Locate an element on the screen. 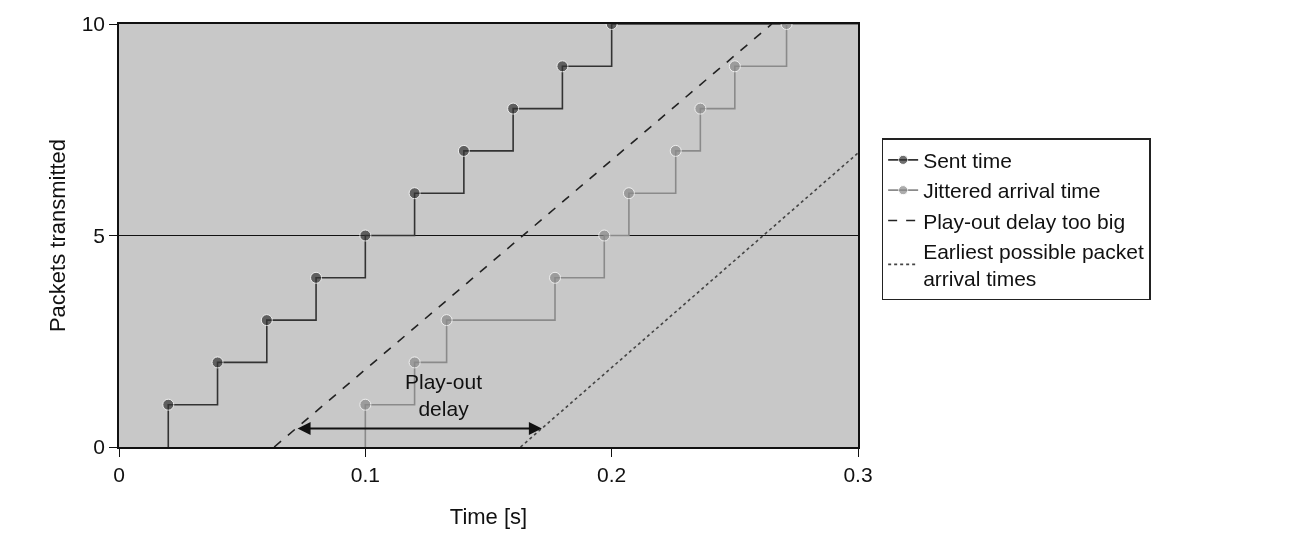  y-axis-title: Packets transmitted is located at coordinates (57, 235).